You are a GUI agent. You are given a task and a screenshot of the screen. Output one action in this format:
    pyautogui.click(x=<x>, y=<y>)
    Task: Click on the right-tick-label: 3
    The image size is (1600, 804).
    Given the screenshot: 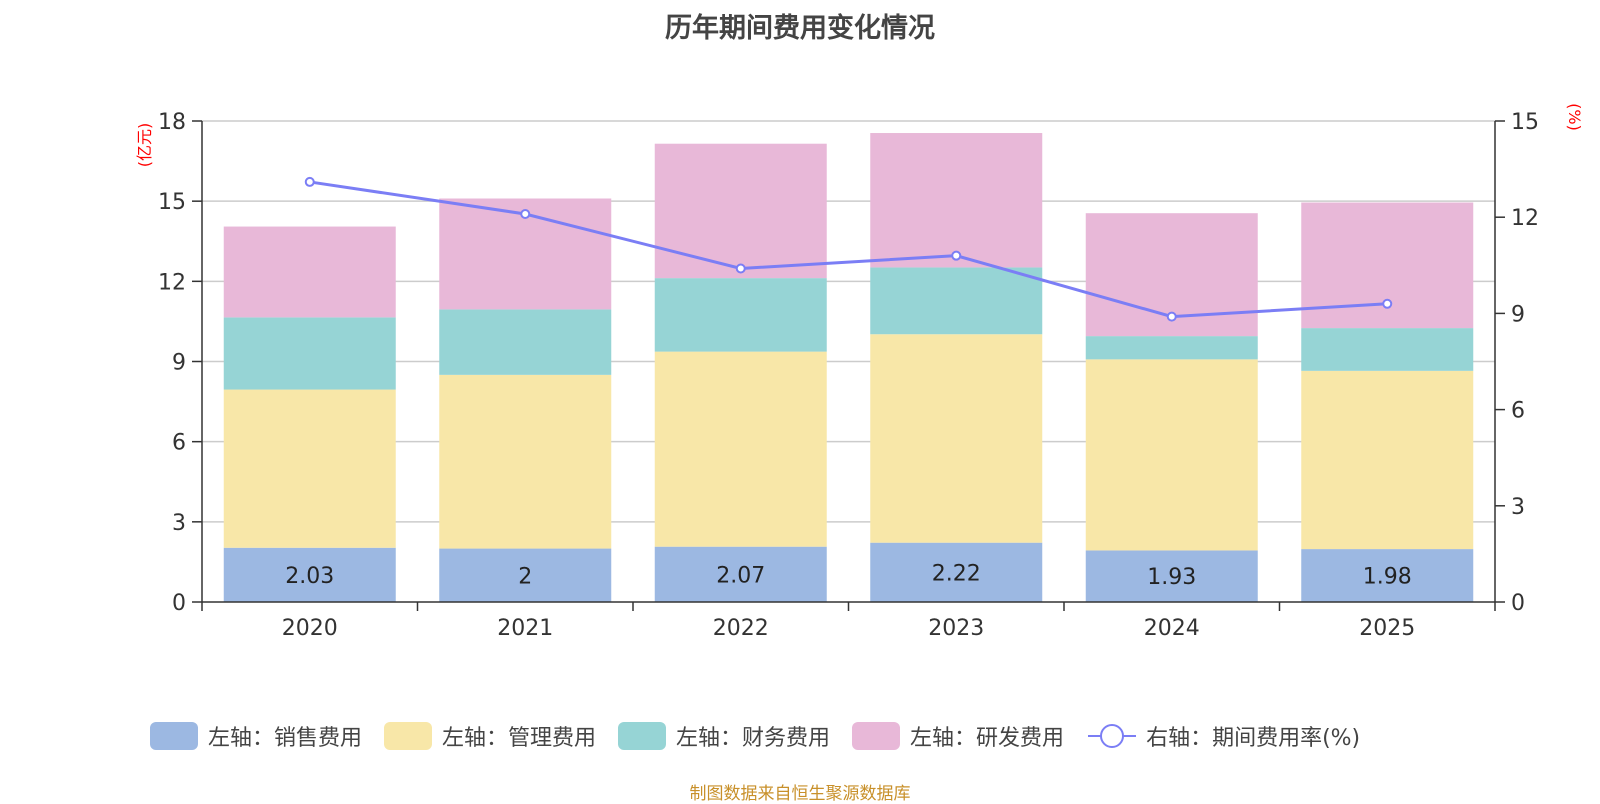 What is the action you would take?
    pyautogui.click(x=1518, y=507)
    